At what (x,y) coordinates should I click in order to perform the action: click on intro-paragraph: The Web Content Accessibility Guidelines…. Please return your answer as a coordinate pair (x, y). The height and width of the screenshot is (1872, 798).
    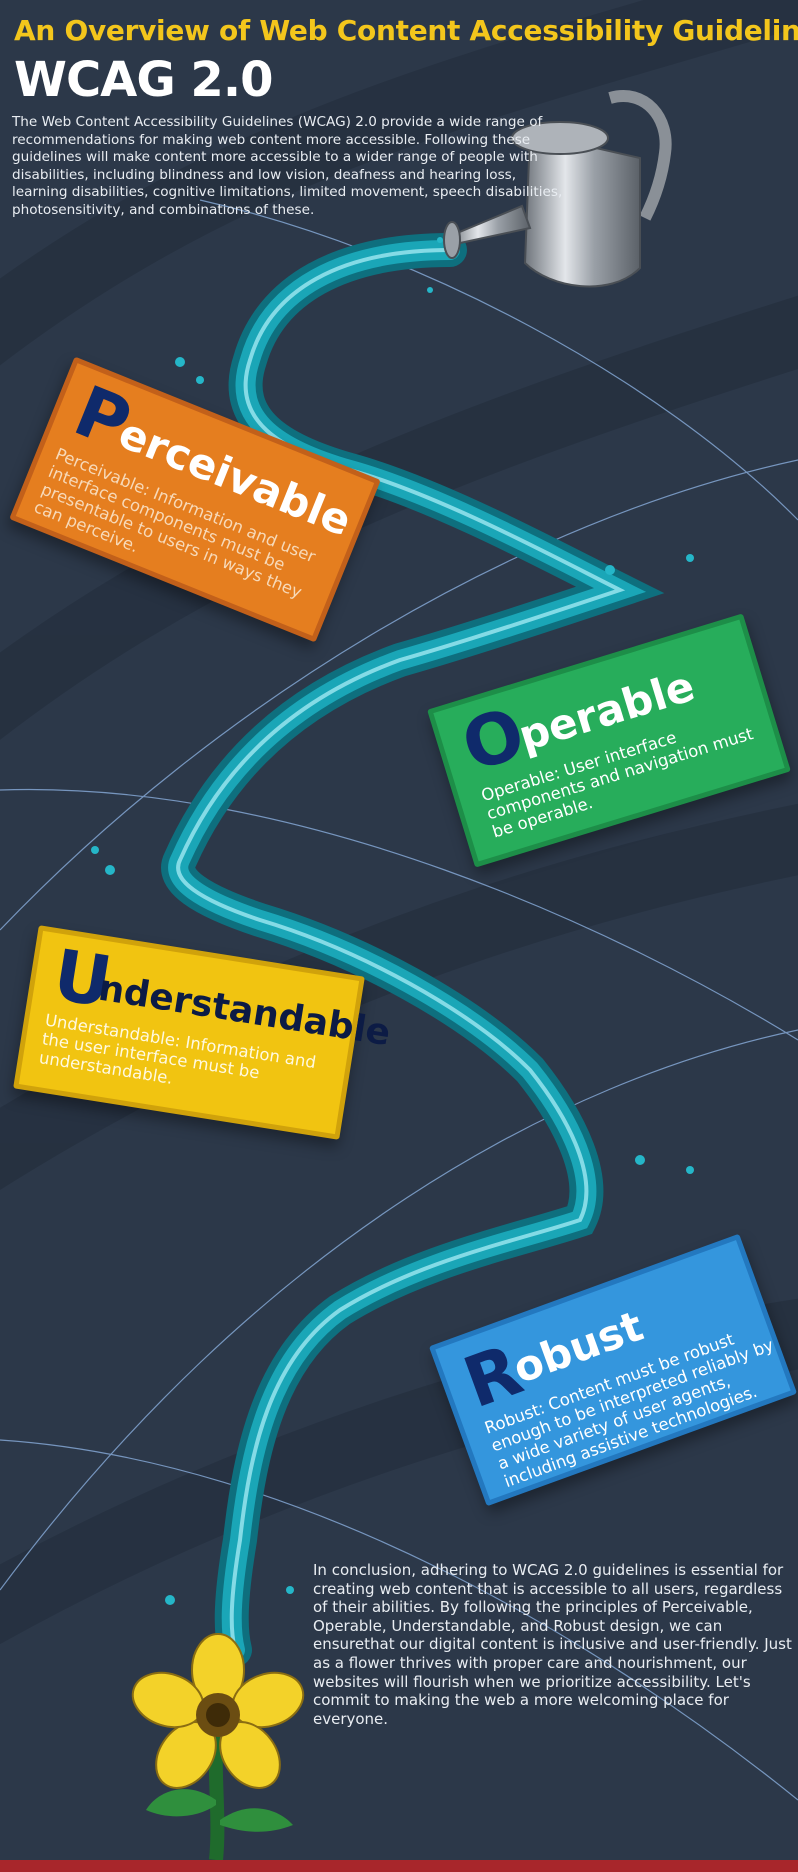
    Looking at the image, I should click on (287, 166).